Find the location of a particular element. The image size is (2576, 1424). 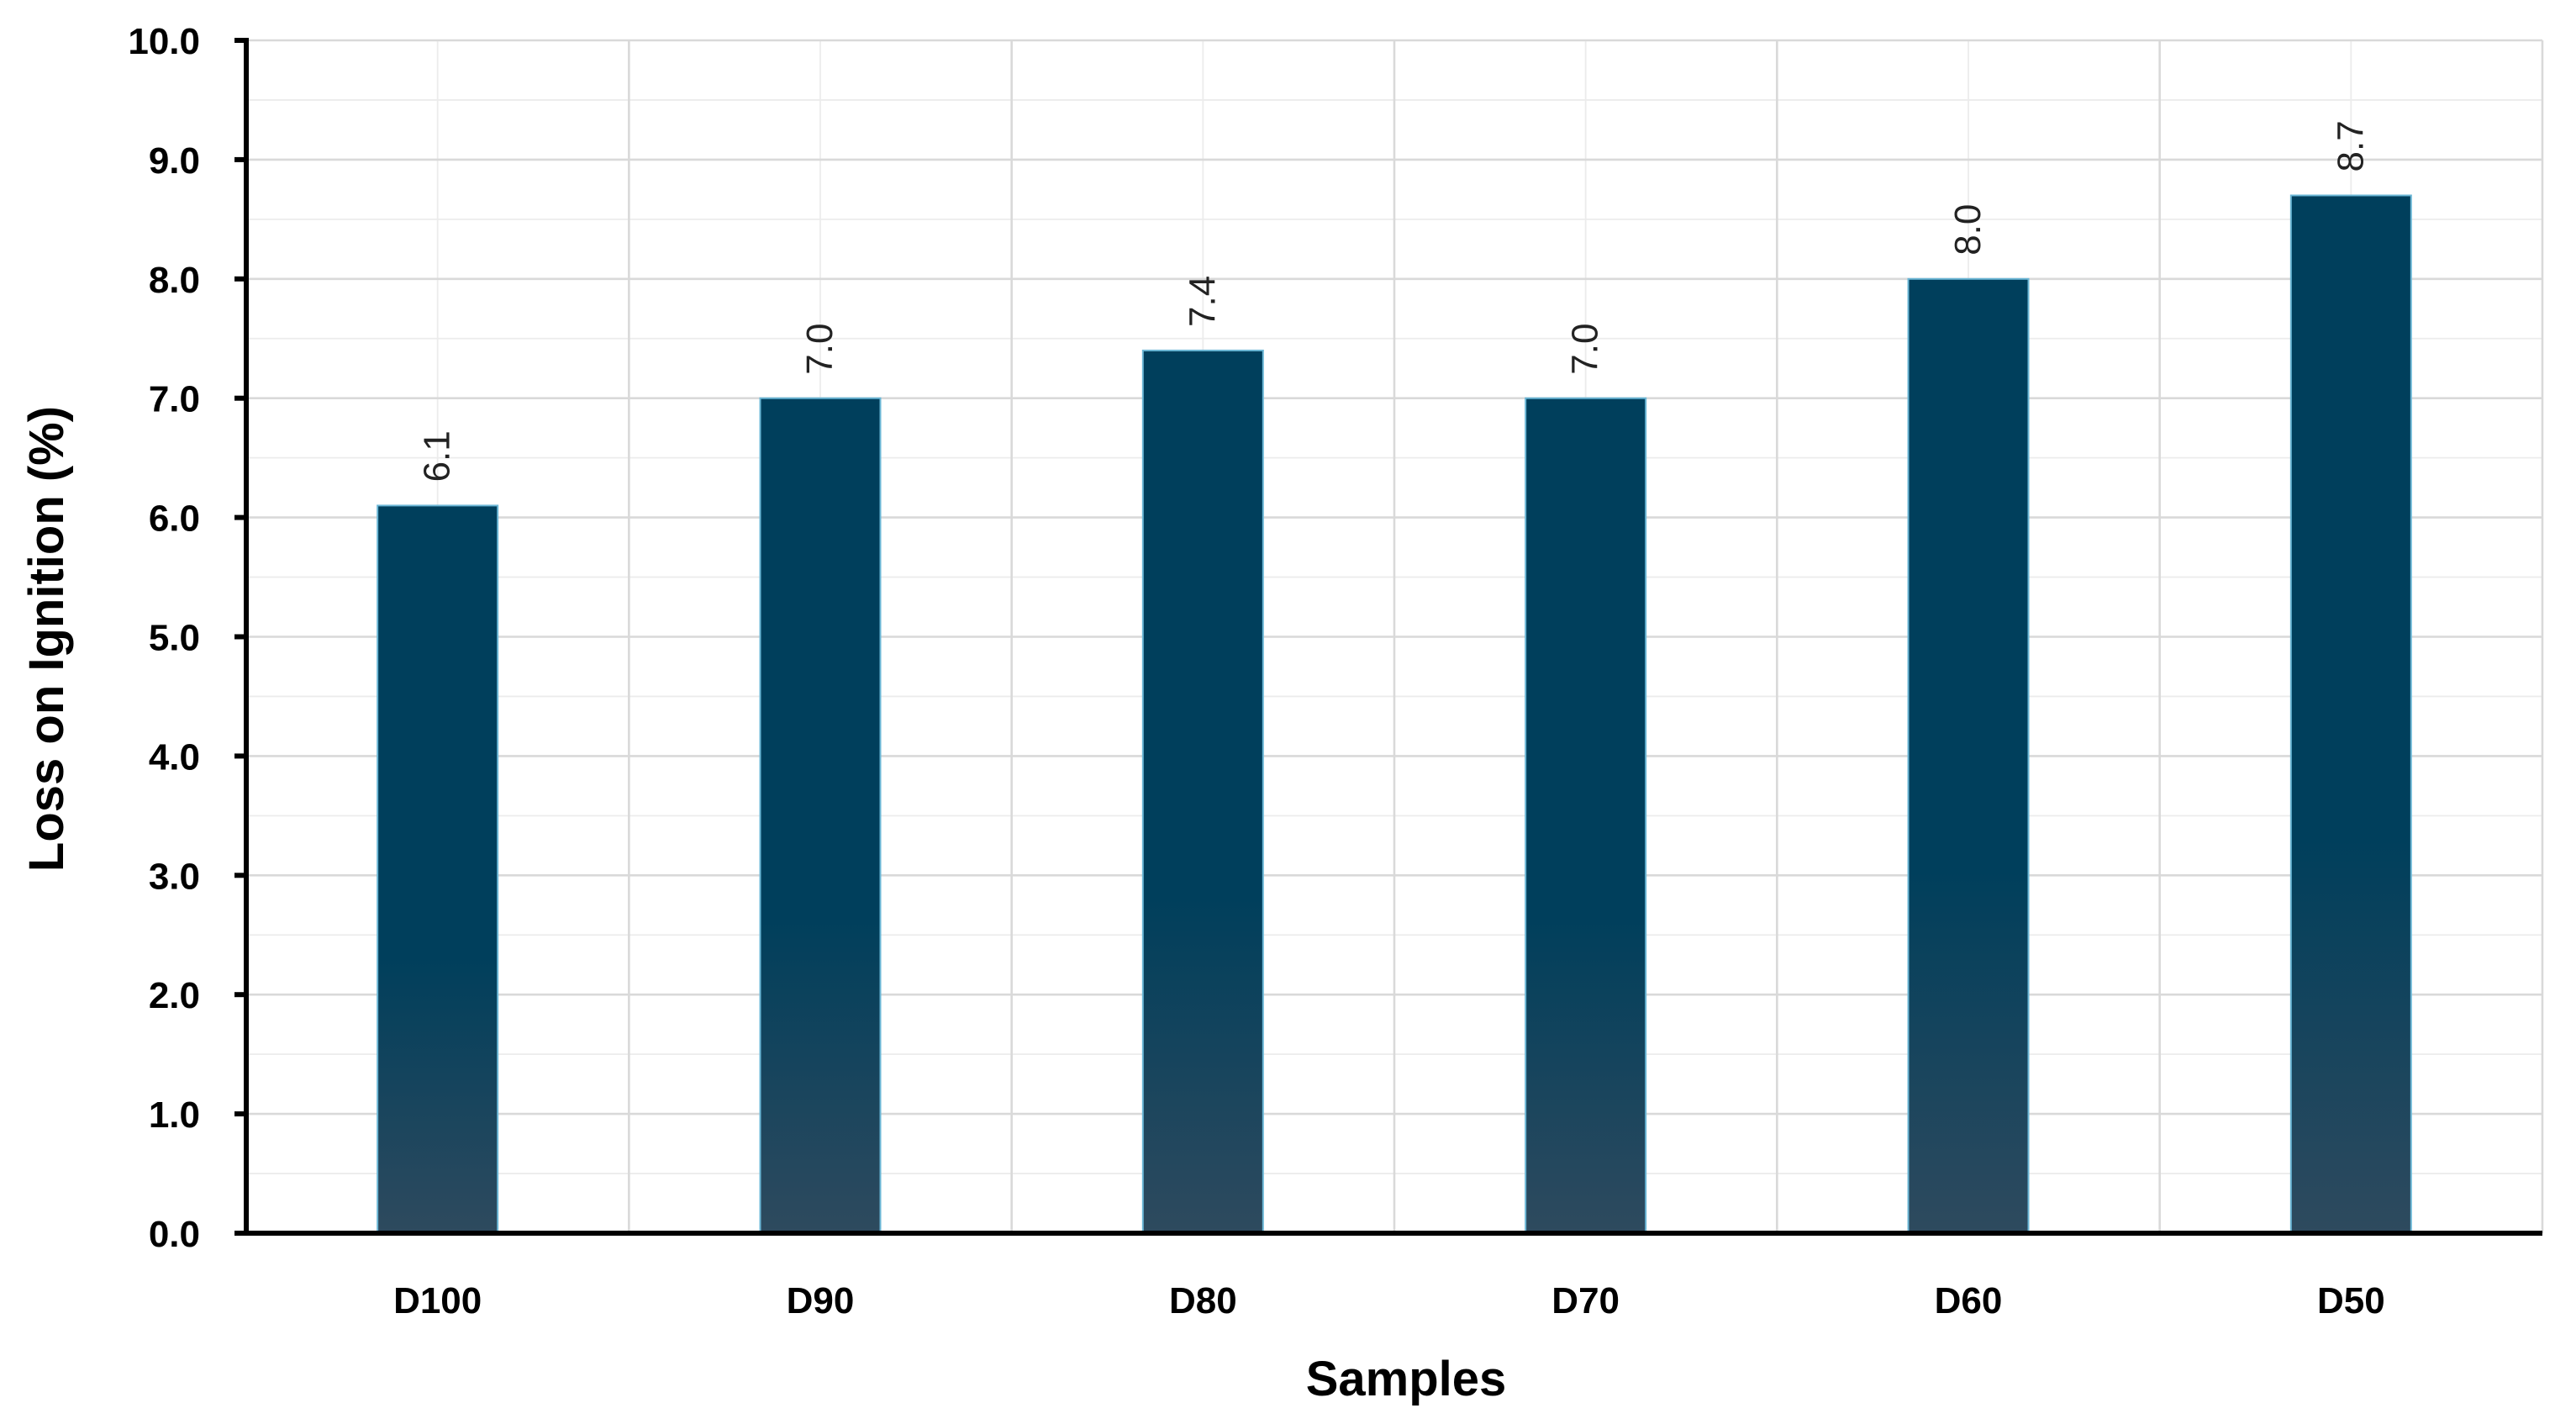

x-tick-label: D100 is located at coordinates (437, 1300).